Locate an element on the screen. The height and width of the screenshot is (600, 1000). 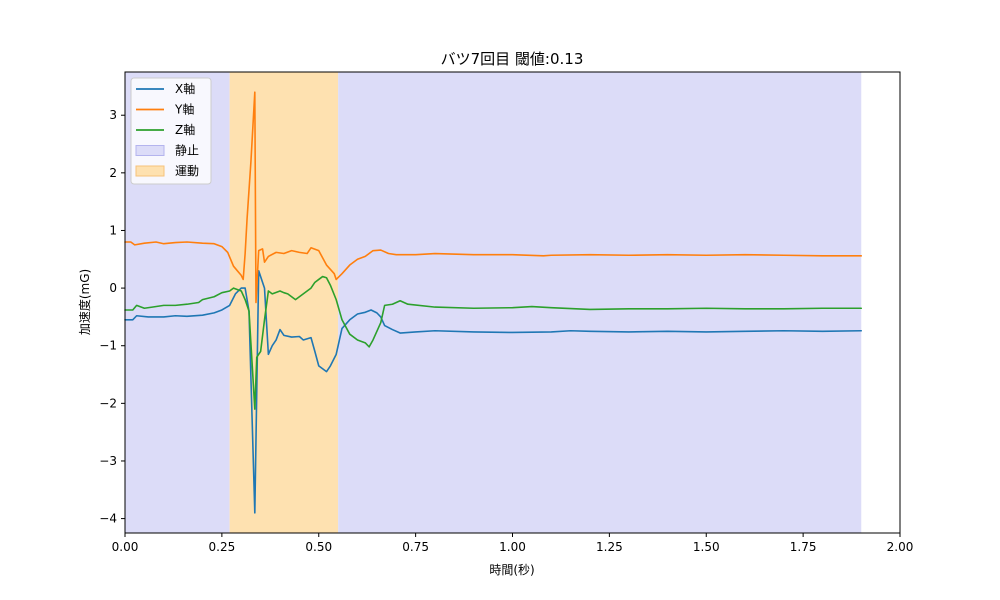
x-tick-label: 0.00 is located at coordinates (125, 547).